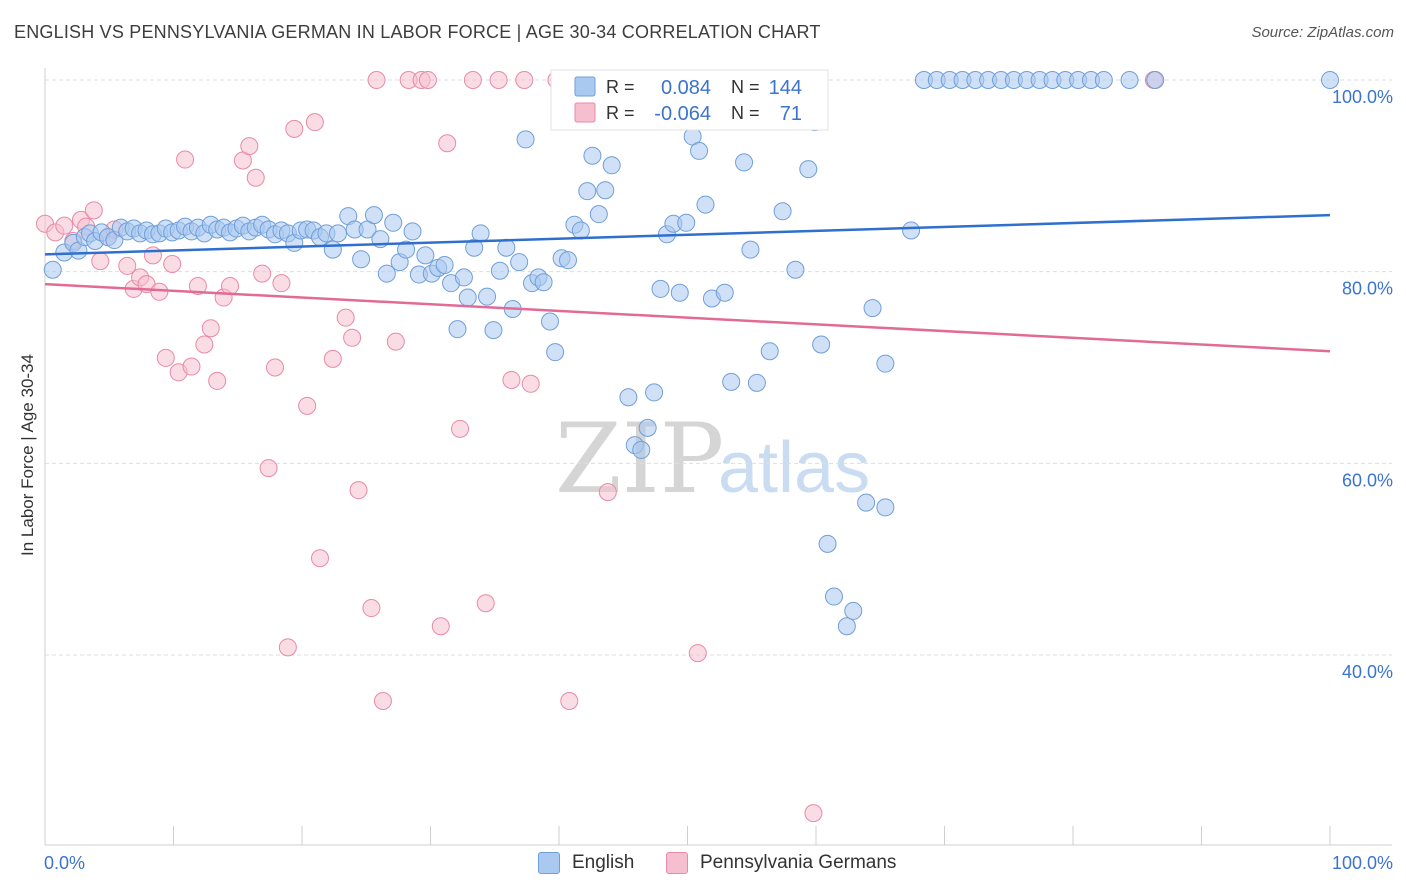  Describe the element at coordinates (585, 86) in the screenshot. I see `legend-english-swatch` at that location.